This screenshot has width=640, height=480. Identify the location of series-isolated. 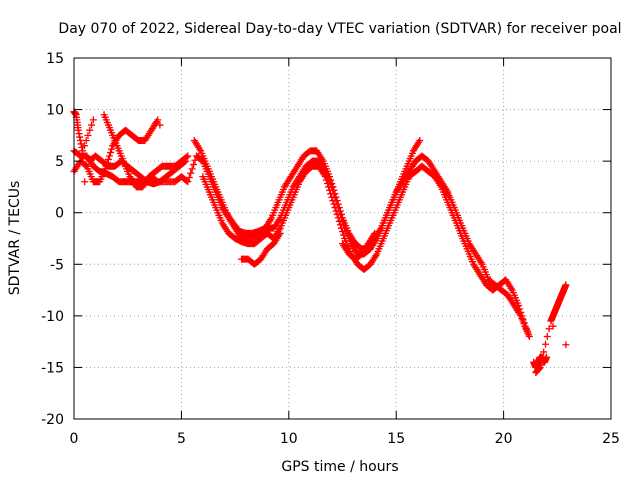
(136, 147).